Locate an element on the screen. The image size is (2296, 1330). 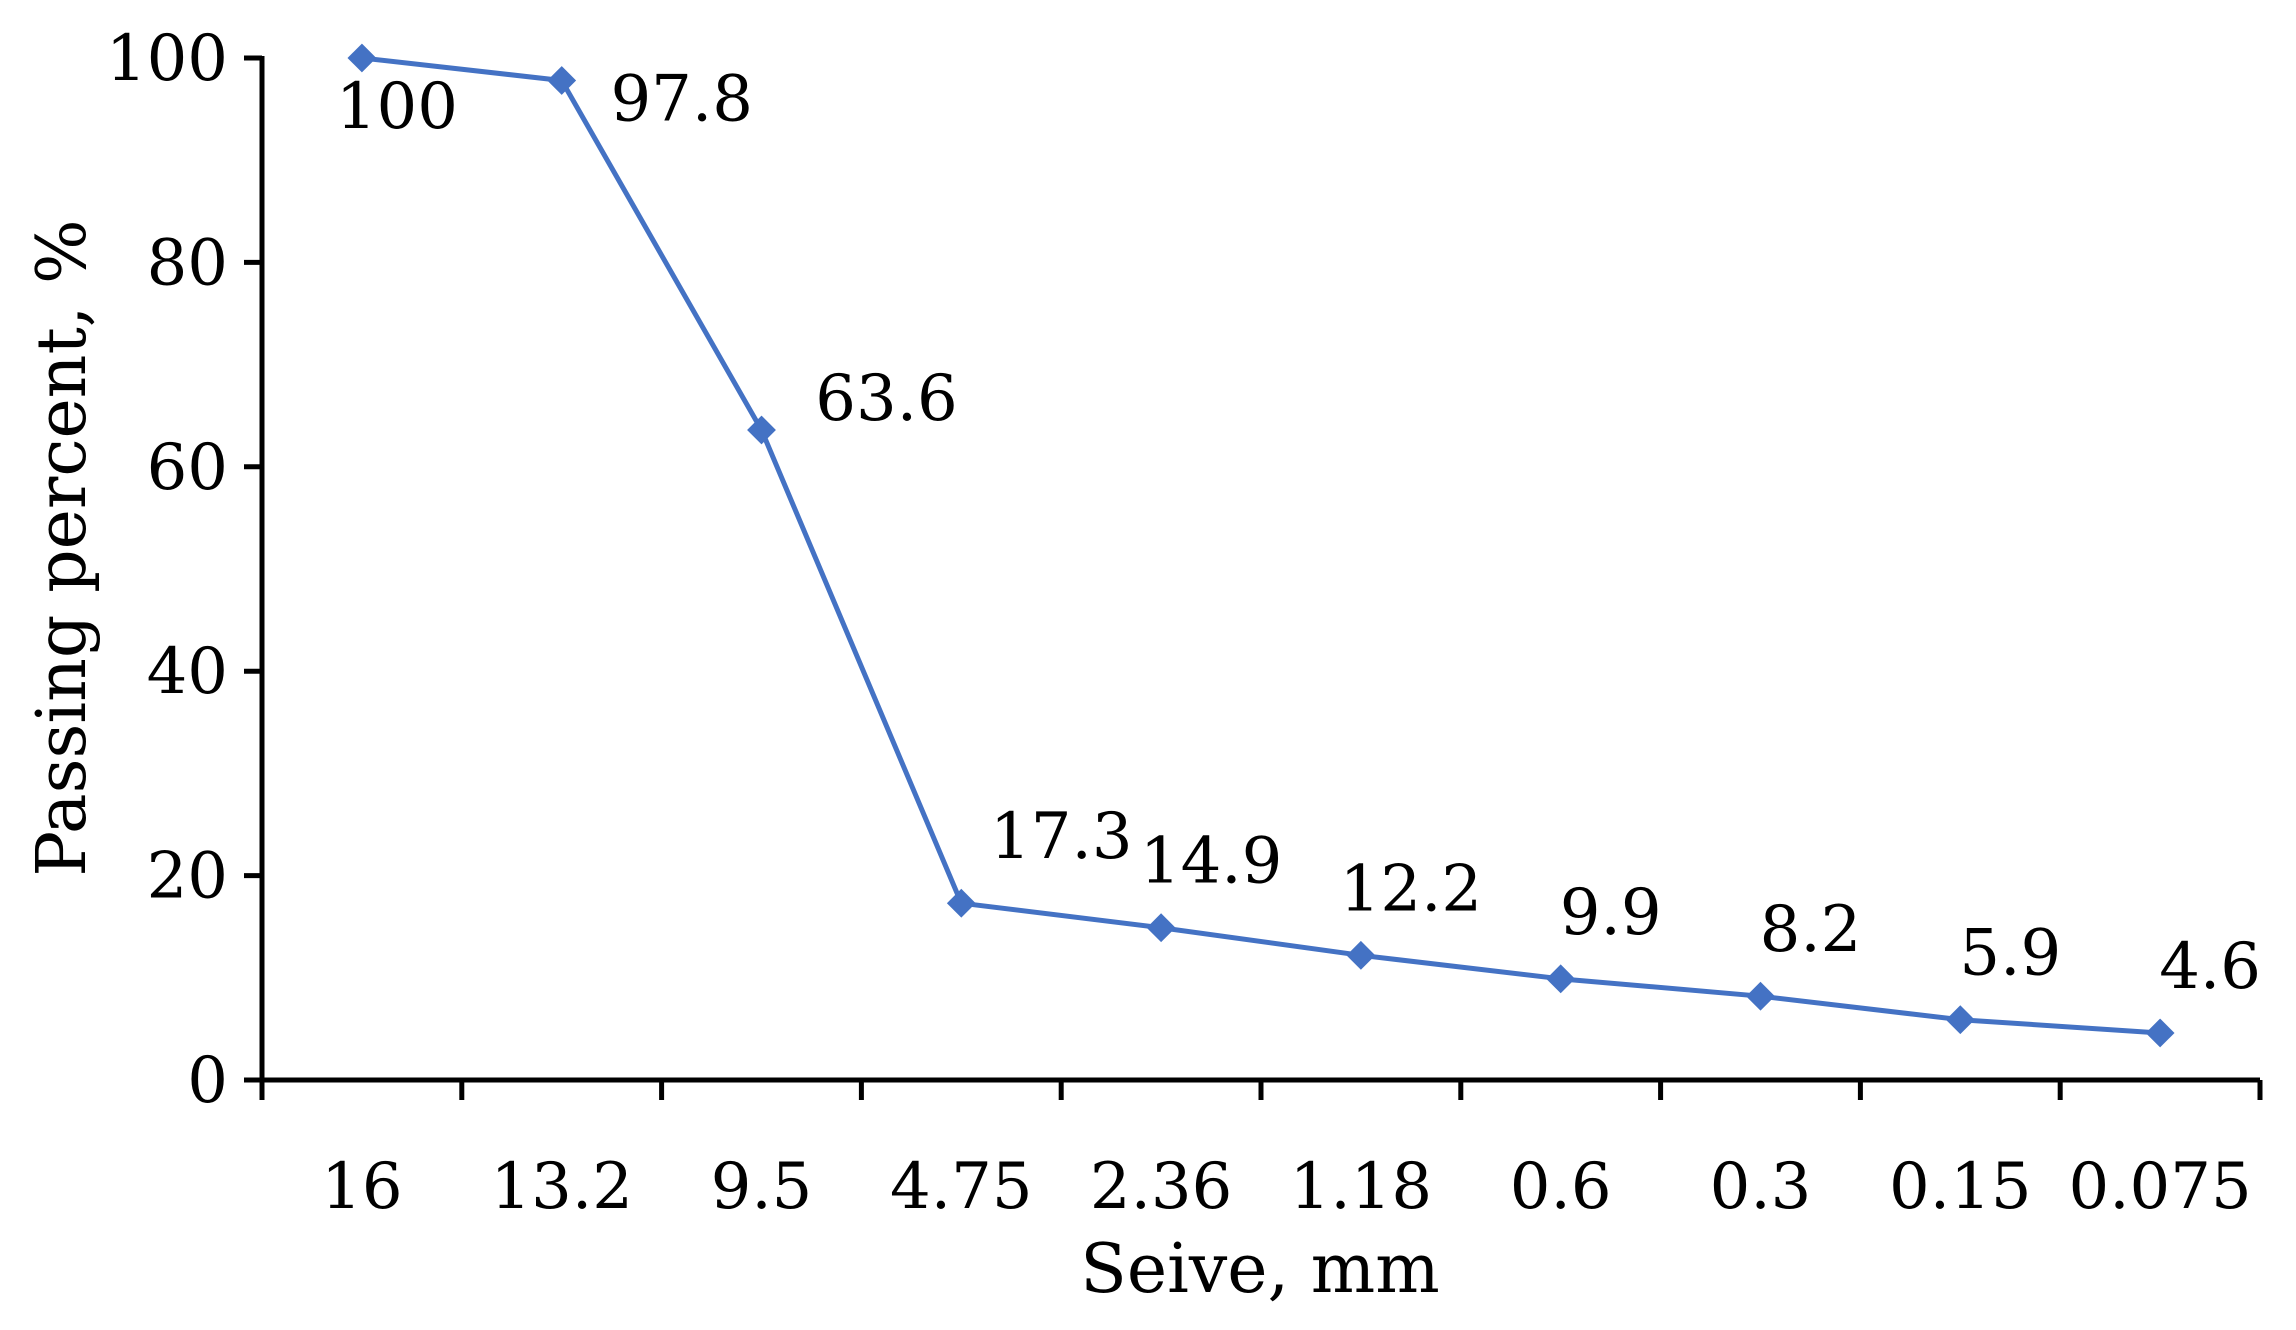
x-axis-title: Seive, mm is located at coordinates (1259, 1269).